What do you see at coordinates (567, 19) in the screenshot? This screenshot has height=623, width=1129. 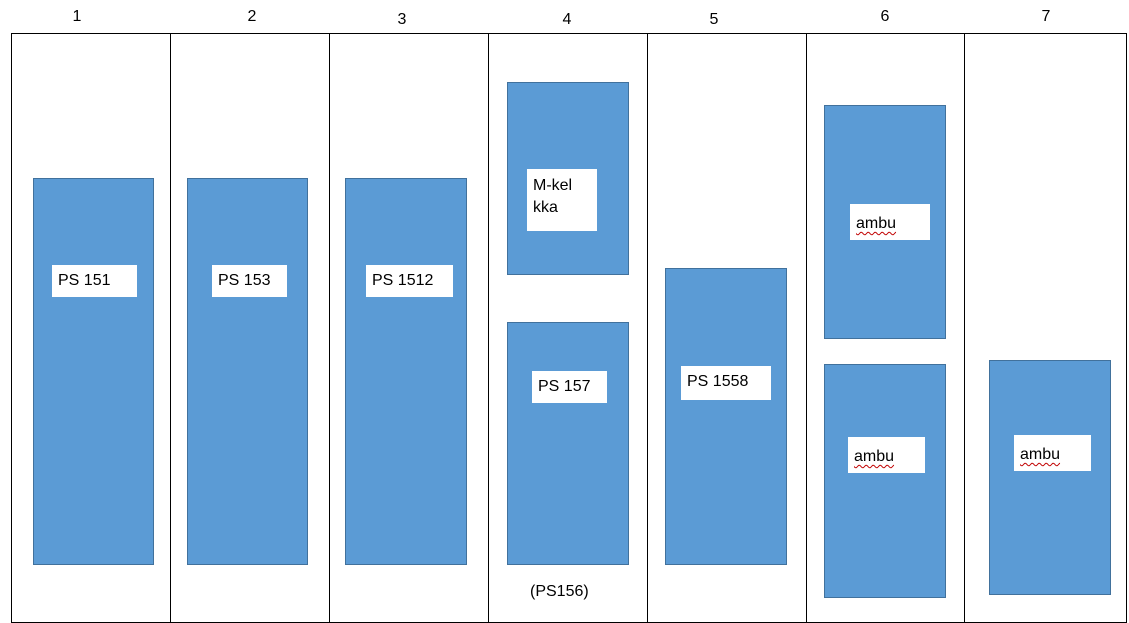 I see `column-number-4: 4` at bounding box center [567, 19].